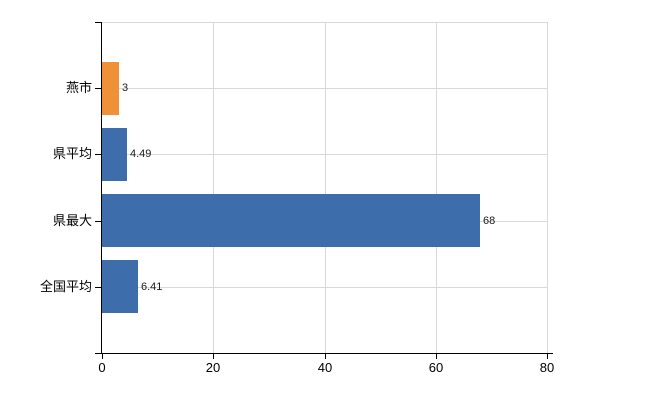 The height and width of the screenshot is (400, 650). Describe the element at coordinates (291, 220) in the screenshot. I see `bar-県最大` at that location.